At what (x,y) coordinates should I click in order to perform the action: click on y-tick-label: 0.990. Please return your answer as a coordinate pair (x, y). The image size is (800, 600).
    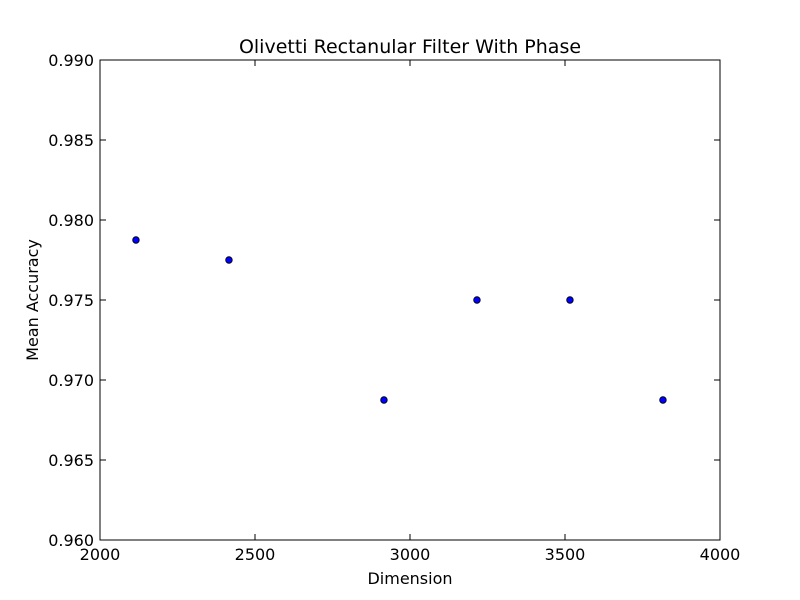
    Looking at the image, I should click on (71, 60).